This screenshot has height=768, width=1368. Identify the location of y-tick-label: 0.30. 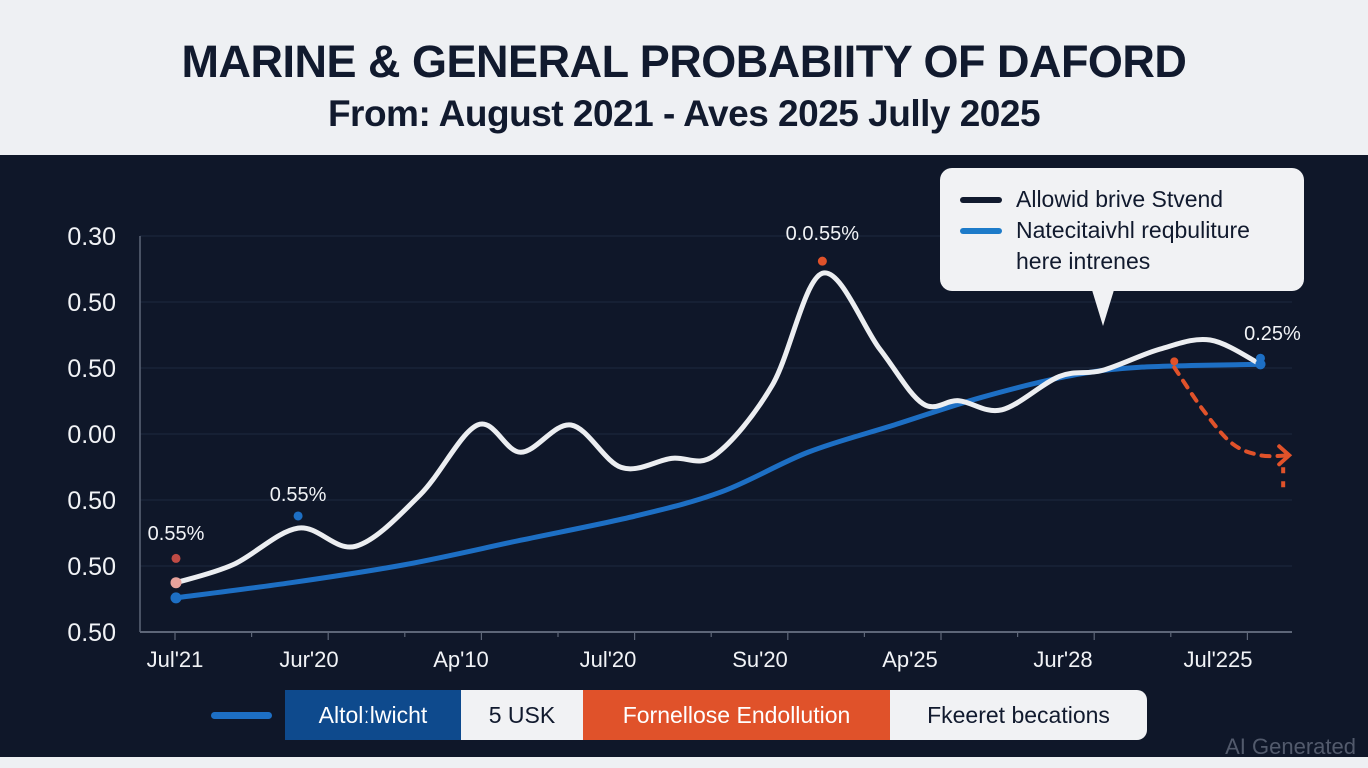
(91, 237).